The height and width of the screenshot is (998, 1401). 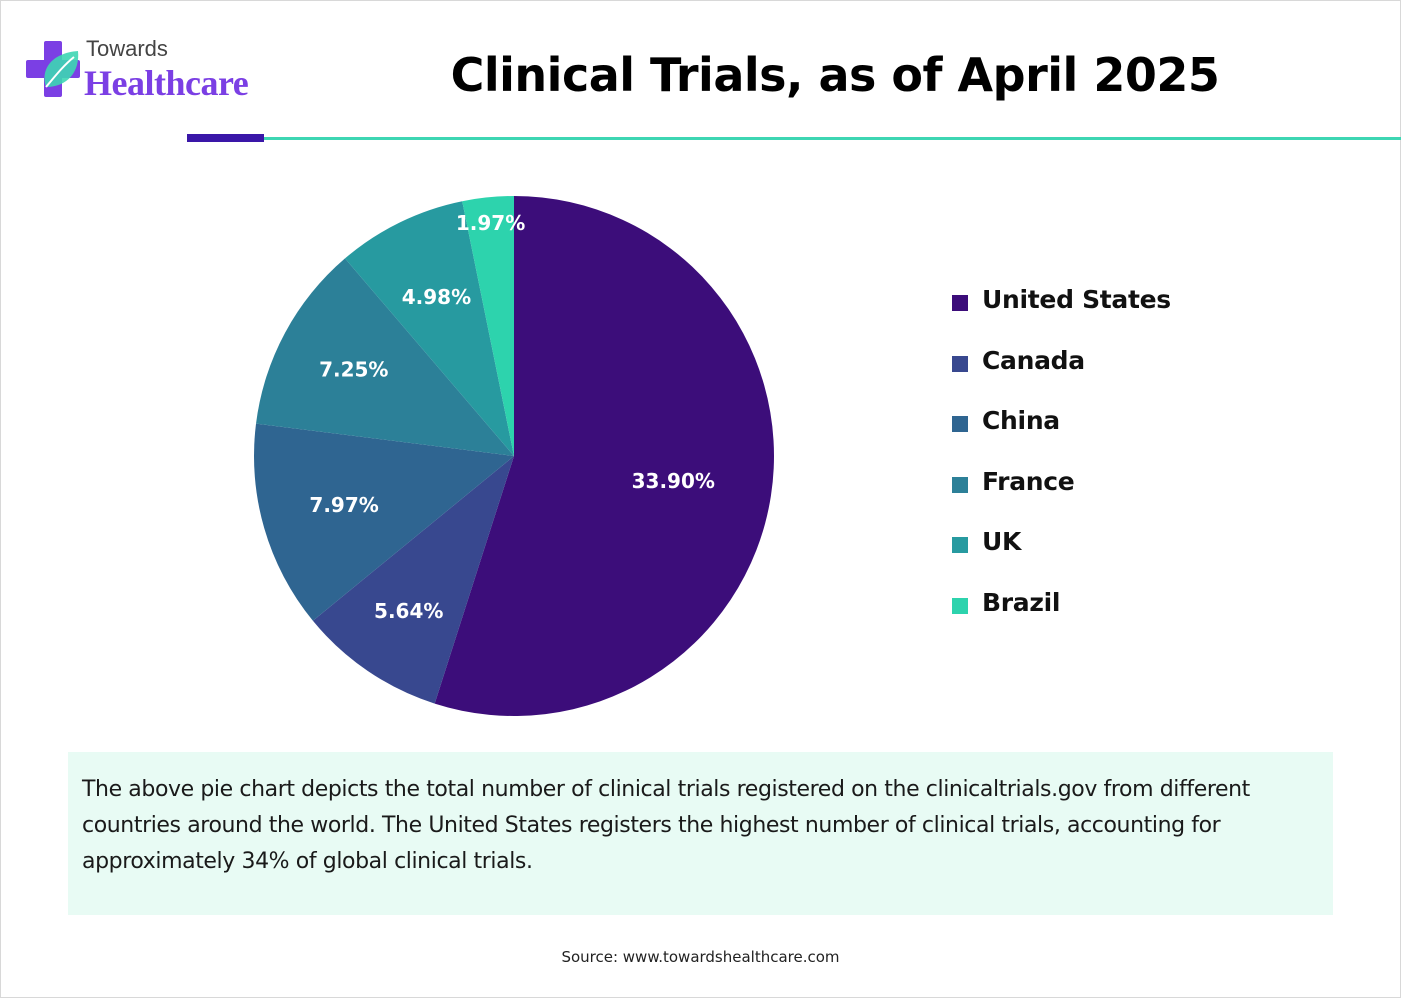 I want to click on legend-label: United States, so click(x=1076, y=299).